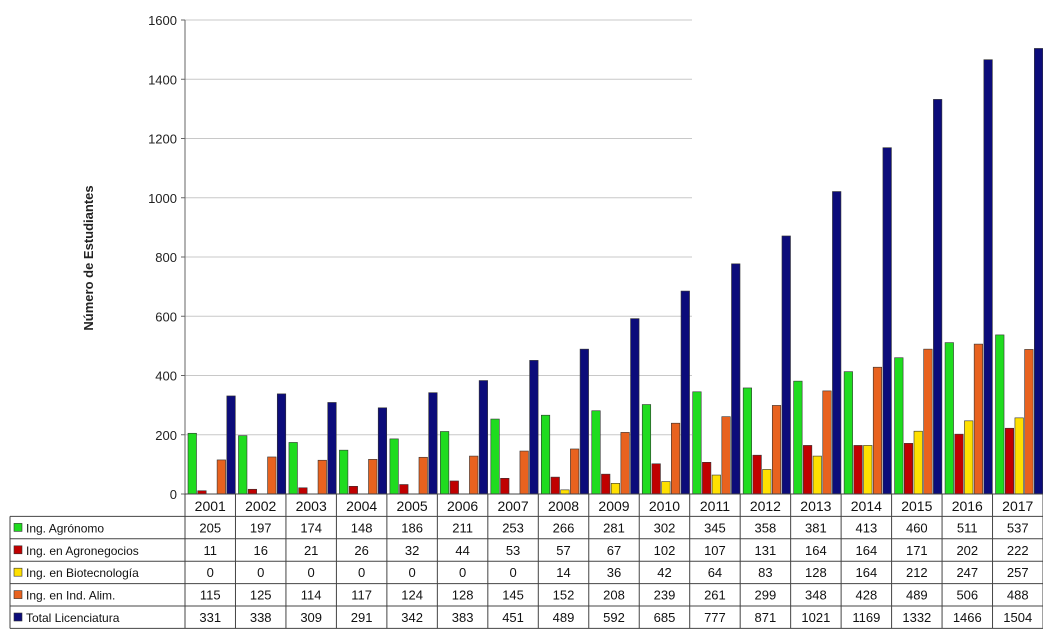 The image size is (1043, 631). I want to click on data-label: 152, so click(564, 595).